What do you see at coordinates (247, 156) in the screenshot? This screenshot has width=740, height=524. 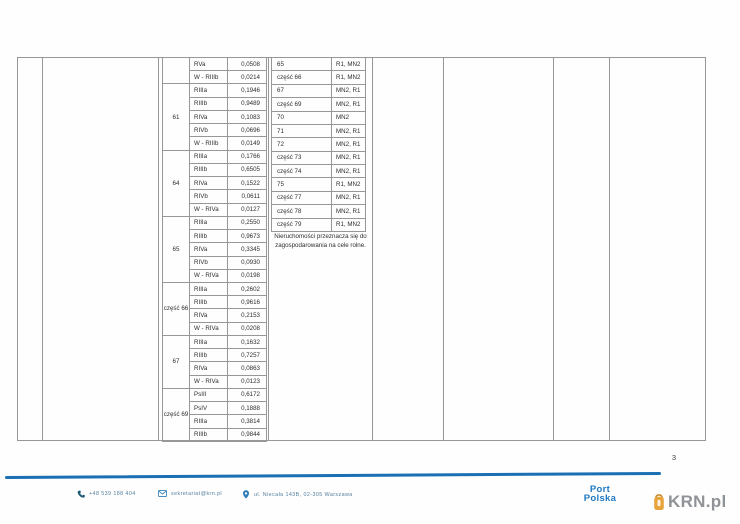 I see `area-cell: 0,1766` at bounding box center [247, 156].